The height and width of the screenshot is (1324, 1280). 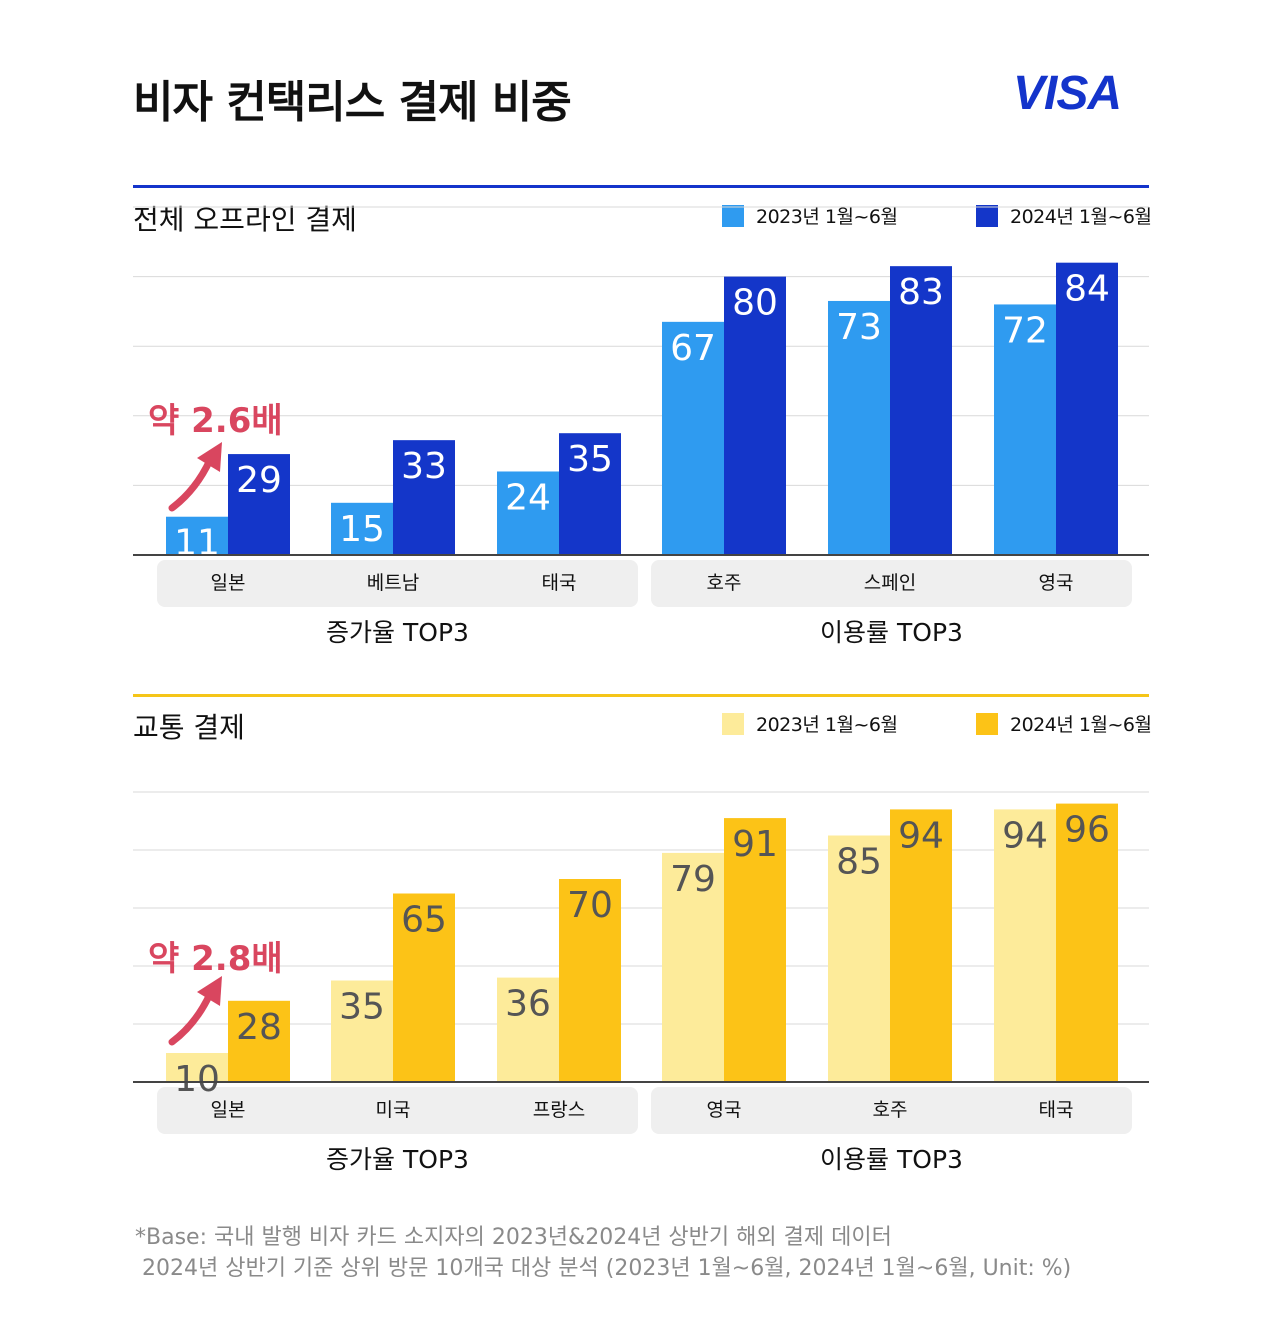 I want to click on growth-annotation: 약 2.6배, so click(x=215, y=421).